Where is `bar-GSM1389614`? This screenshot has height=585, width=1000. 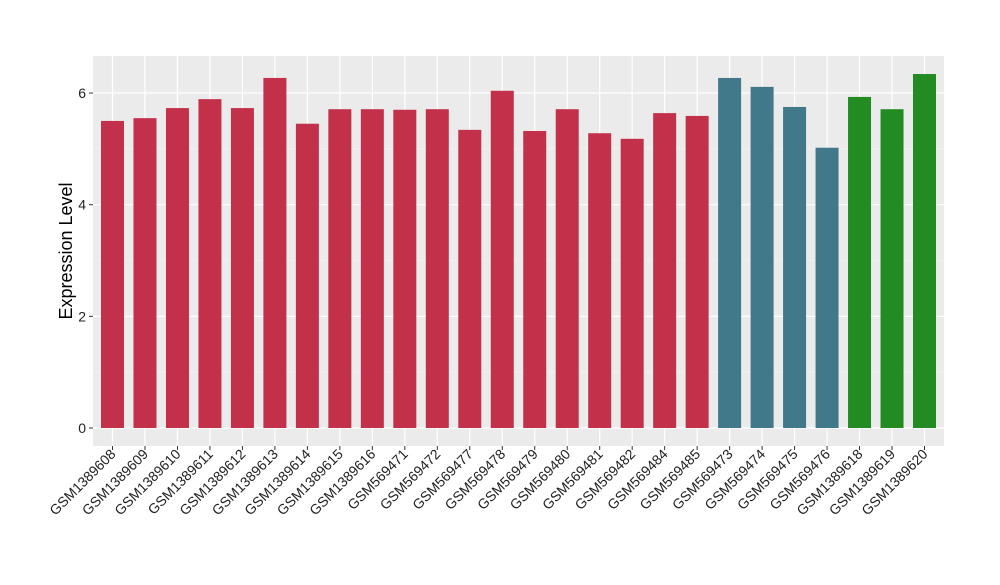
bar-GSM1389614 is located at coordinates (307, 275).